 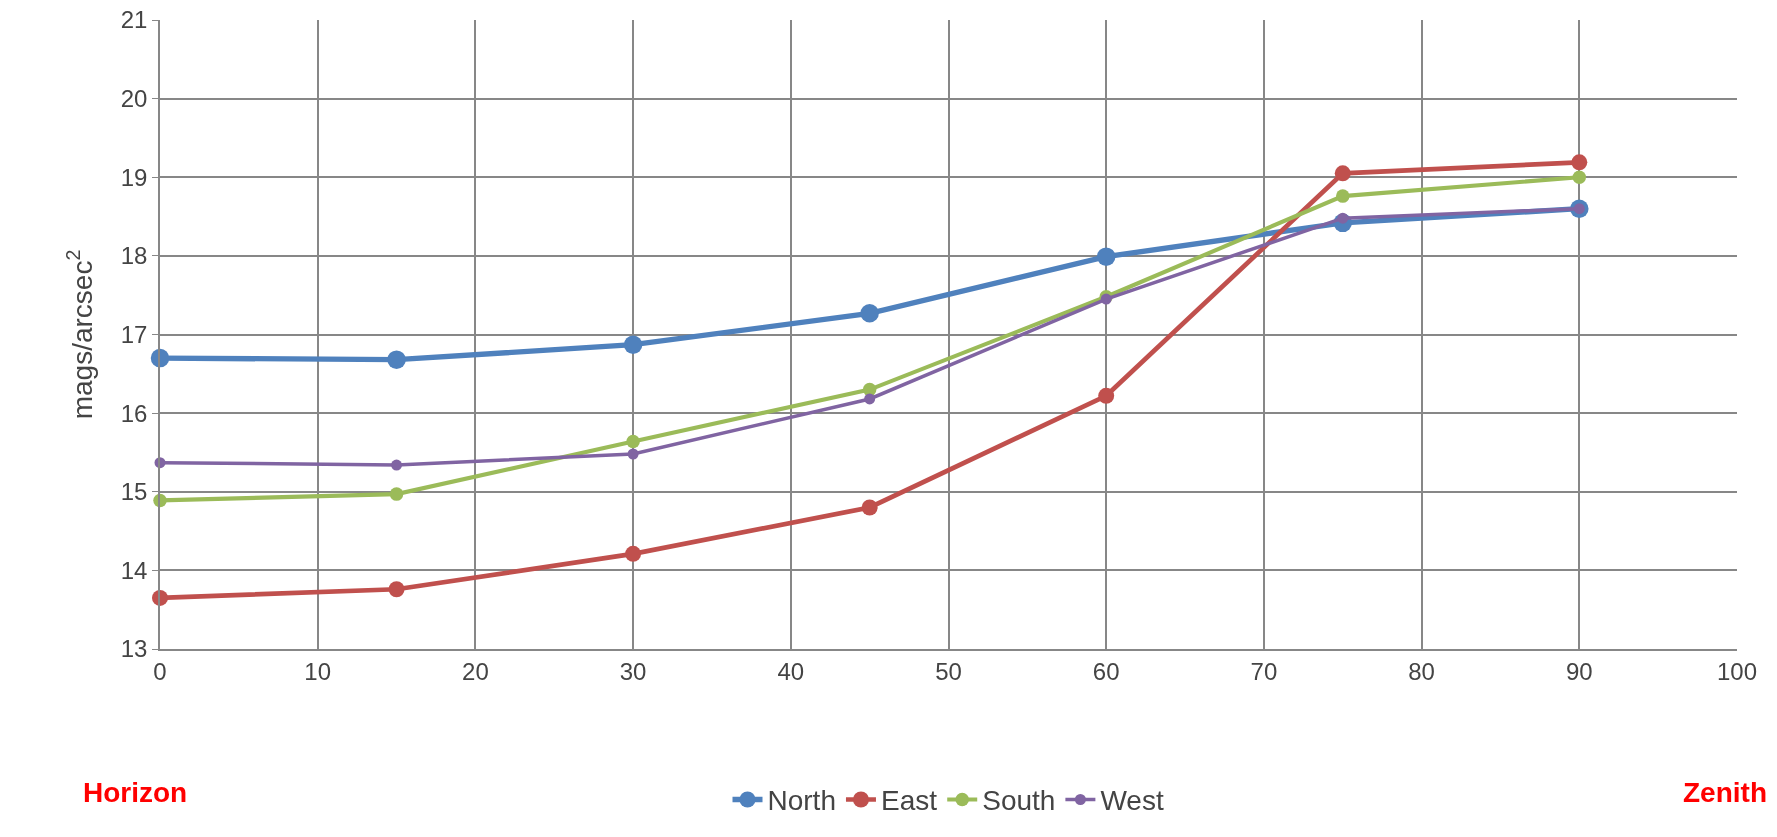 What do you see at coordinates (791, 671) in the screenshot?
I see `x-tick-label: 40` at bounding box center [791, 671].